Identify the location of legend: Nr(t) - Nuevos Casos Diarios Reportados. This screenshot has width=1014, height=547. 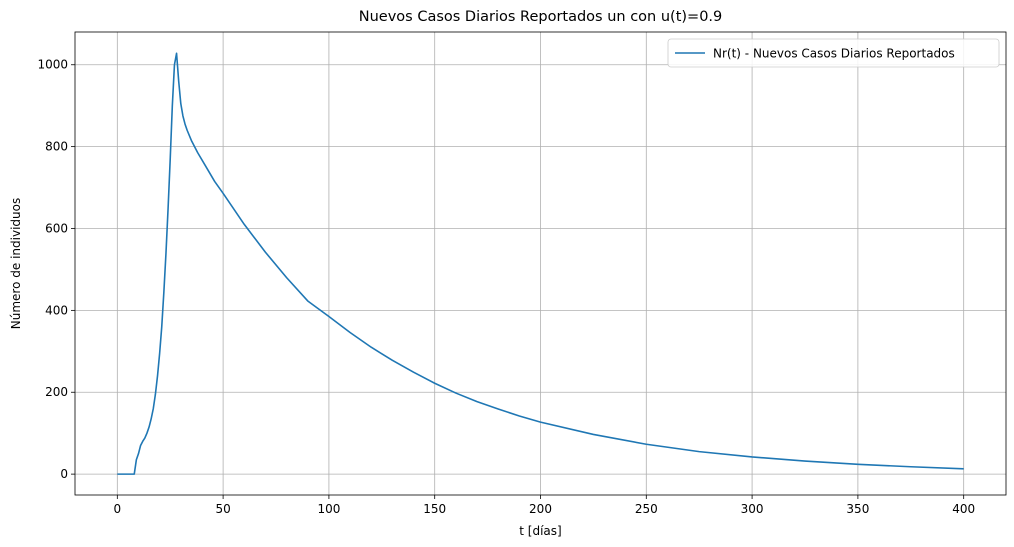
(833, 53).